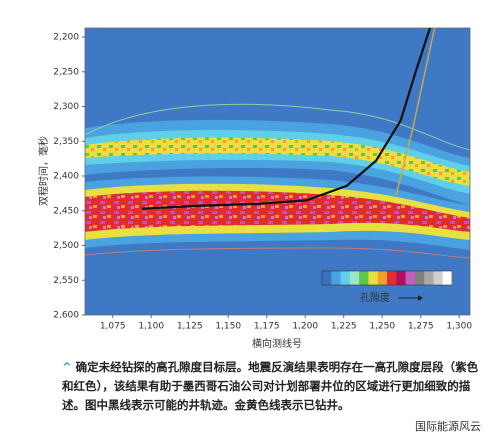 Image resolution: width=495 pixels, height=442 pixels. What do you see at coordinates (190, 327) in the screenshot?
I see `x-tick-label: 1,125` at bounding box center [190, 327].